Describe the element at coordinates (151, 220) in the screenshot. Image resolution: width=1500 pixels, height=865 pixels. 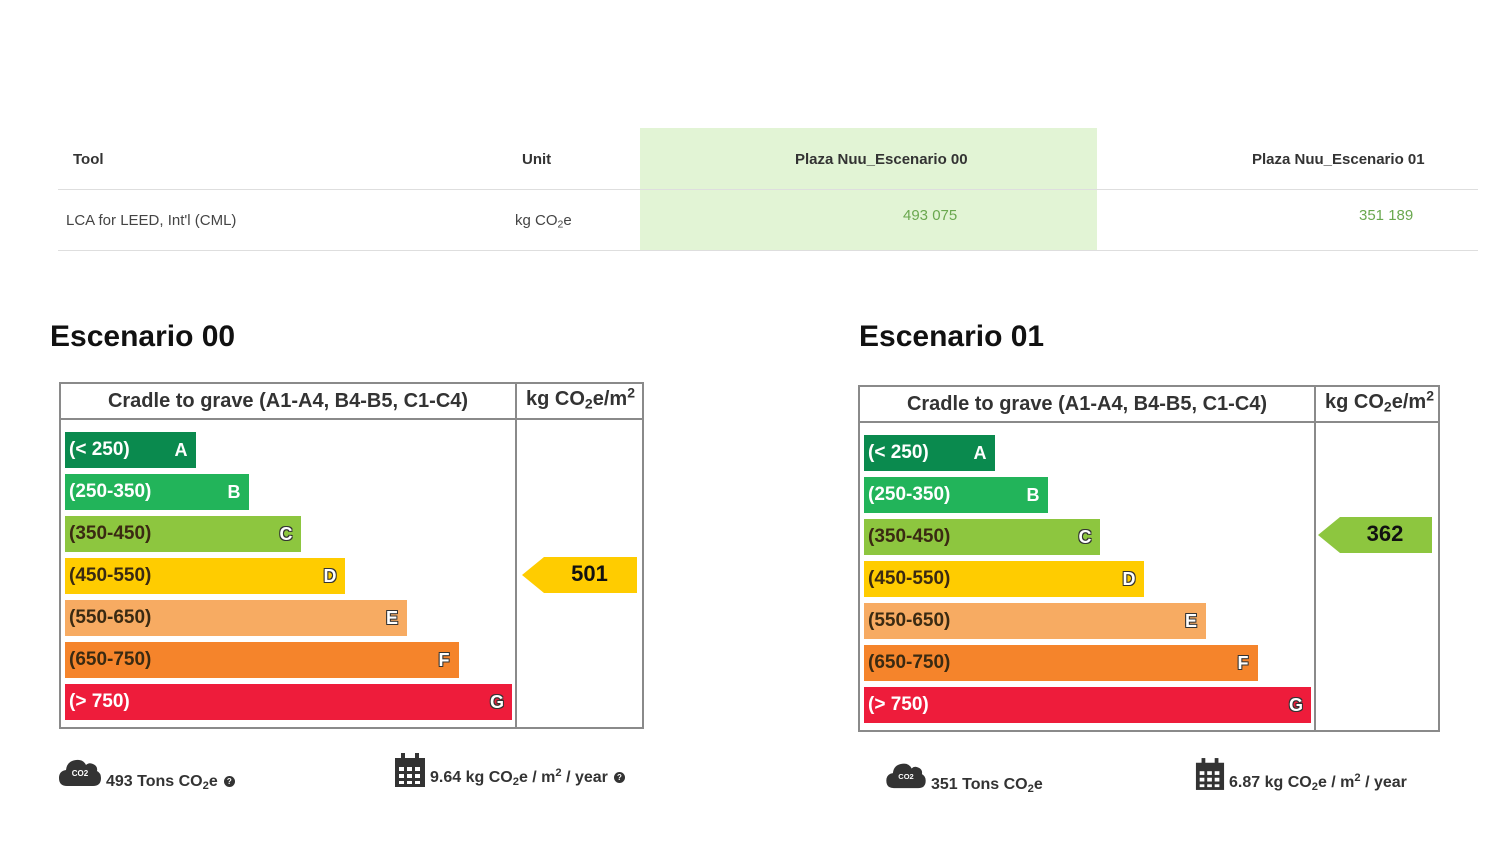
I see `cell-tool: LCA for LEED, Int'l (CML)` at that location.